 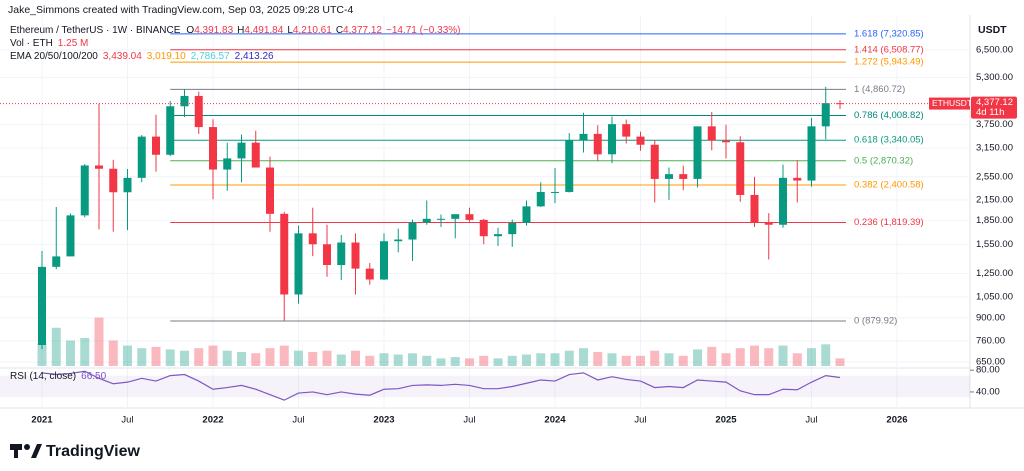 What do you see at coordinates (726, 420) in the screenshot?
I see `x-tick-label: 2025` at bounding box center [726, 420].